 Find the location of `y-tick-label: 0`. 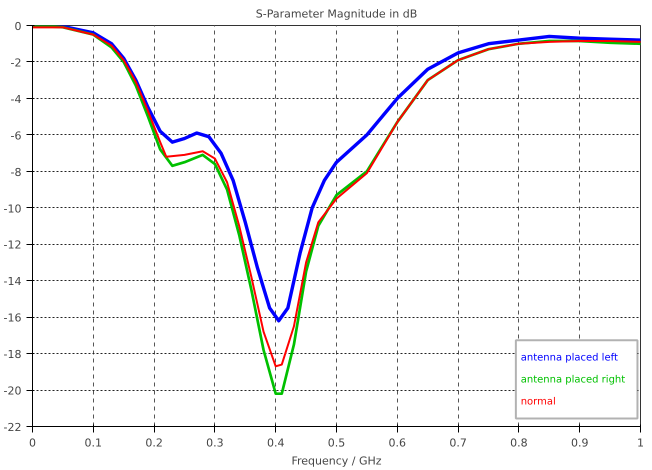

y-tick-label: 0 is located at coordinates (18, 26).